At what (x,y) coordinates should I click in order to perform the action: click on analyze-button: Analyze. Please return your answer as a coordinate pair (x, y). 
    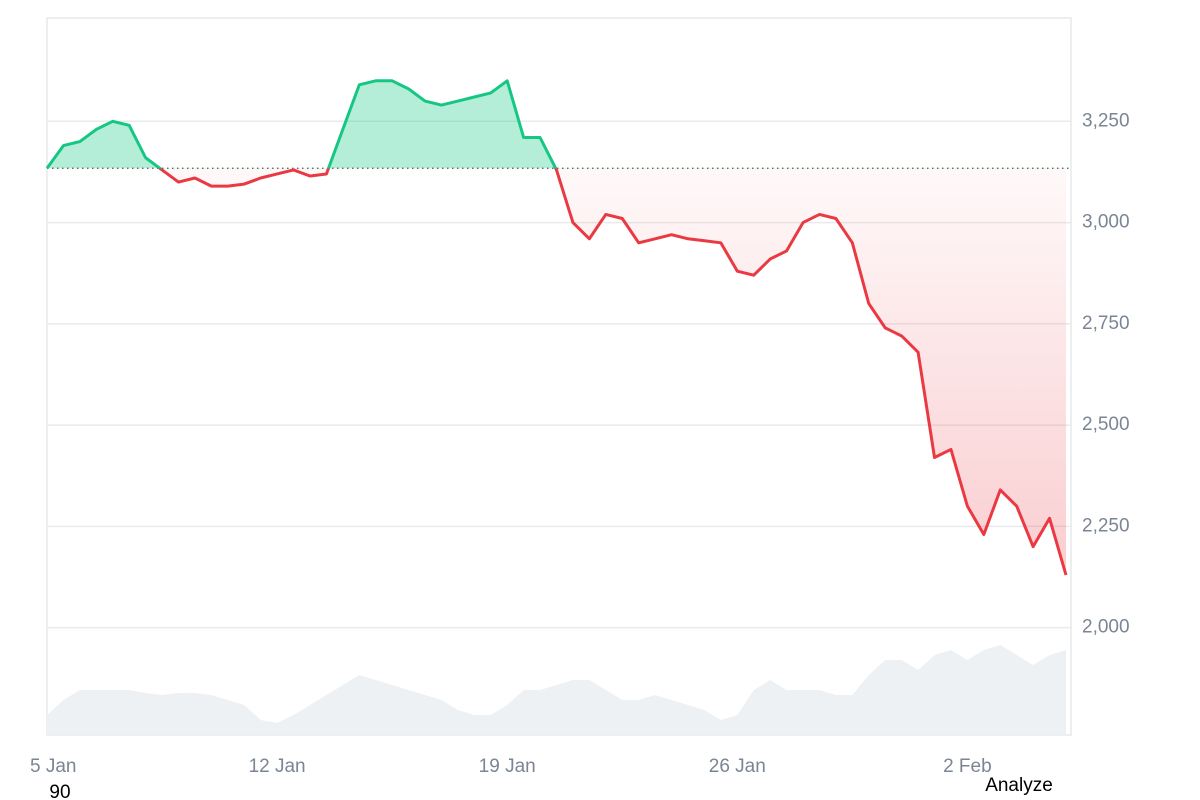
    Looking at the image, I should click on (1019, 785).